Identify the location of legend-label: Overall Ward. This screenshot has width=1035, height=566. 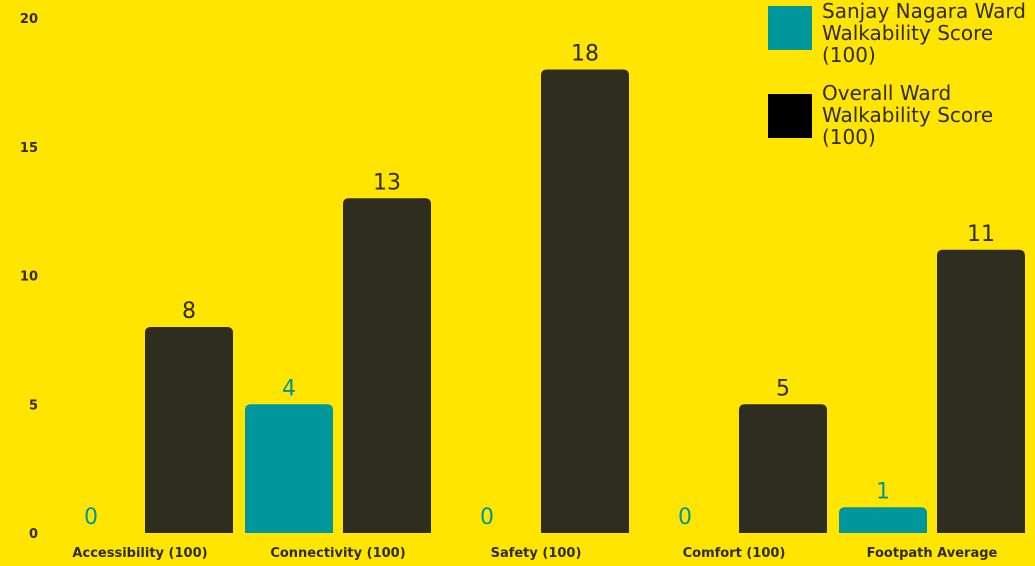
(886, 93).